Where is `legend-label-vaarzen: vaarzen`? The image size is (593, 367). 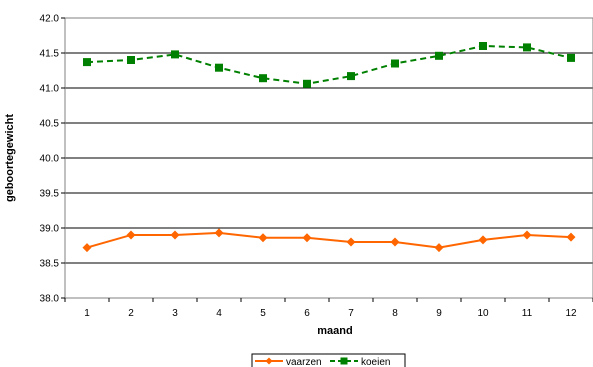
legend-label-vaarzen: vaarzen is located at coordinates (304, 362).